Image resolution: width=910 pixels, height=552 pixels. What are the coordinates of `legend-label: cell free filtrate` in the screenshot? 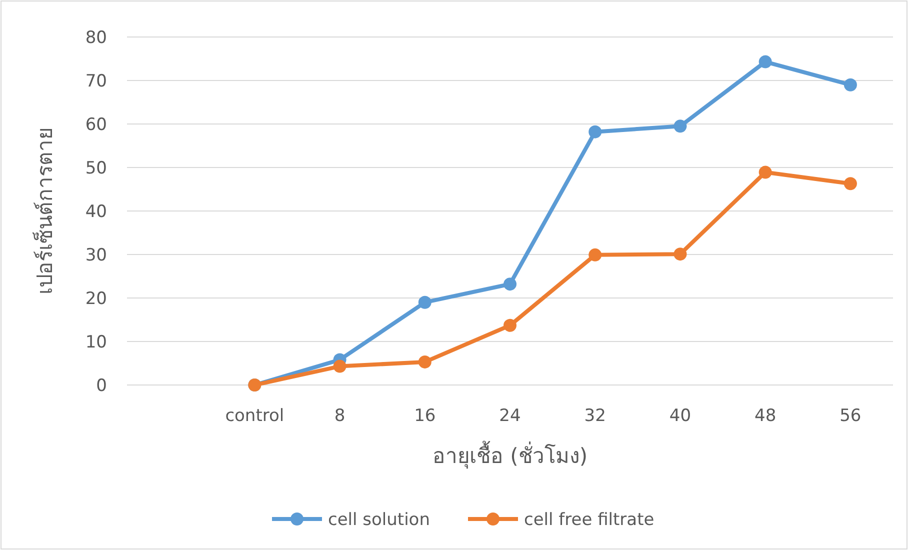 It's located at (589, 520).